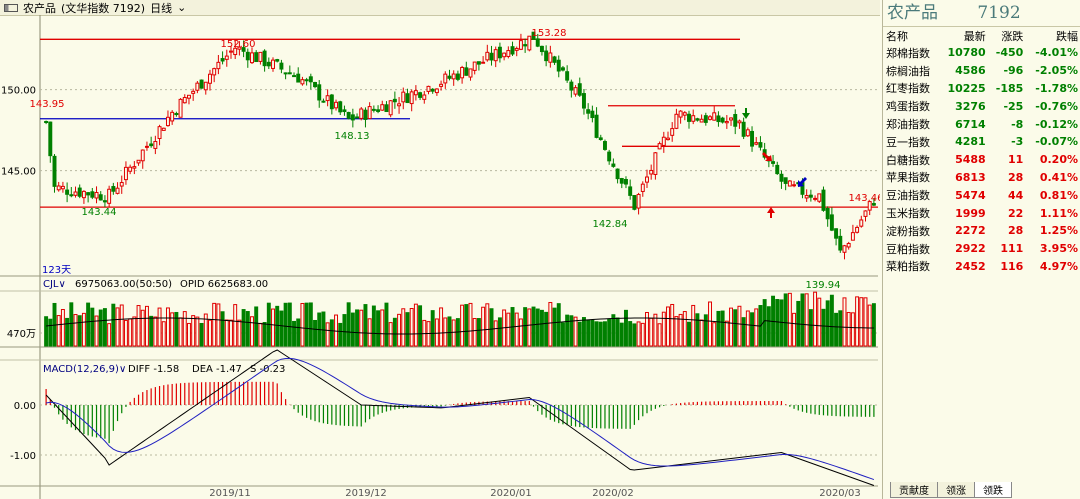  What do you see at coordinates (981, 160) in the screenshot?
I see `quote-row: 白糖指数 5488 11 0.20%` at bounding box center [981, 160].